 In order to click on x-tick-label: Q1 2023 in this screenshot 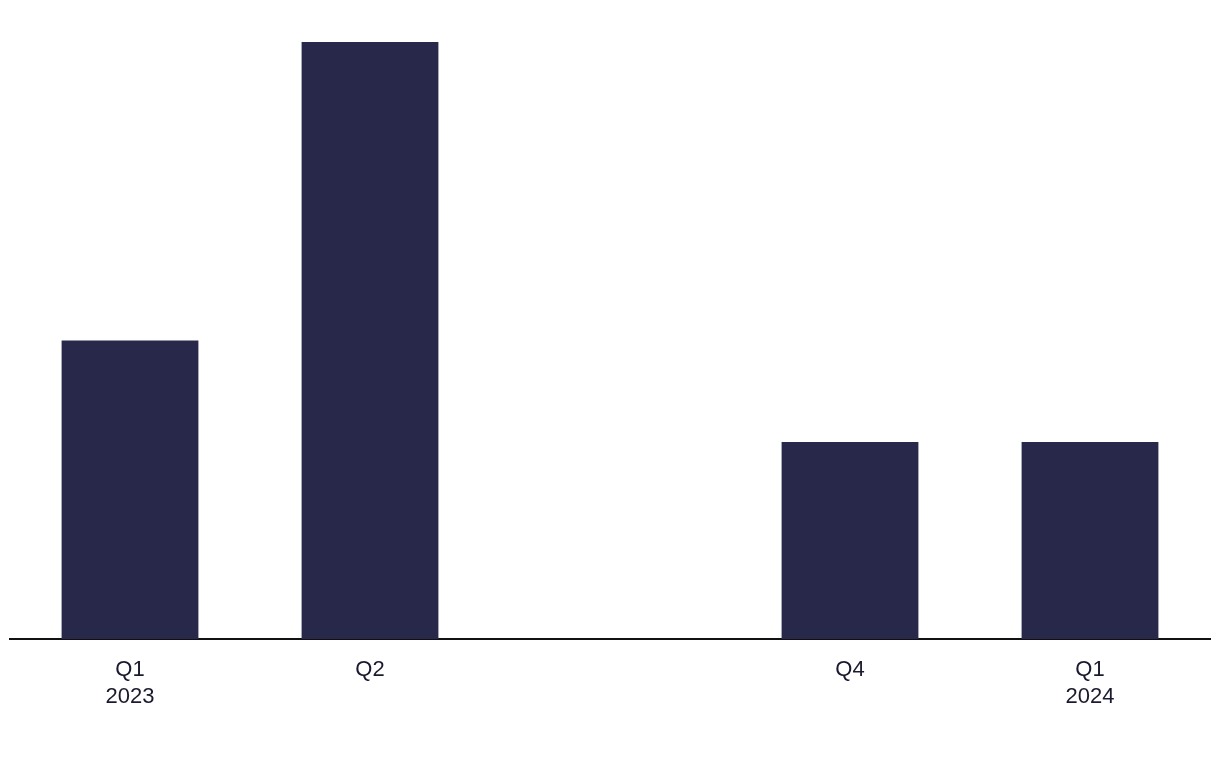, I will do `click(130, 682)`.